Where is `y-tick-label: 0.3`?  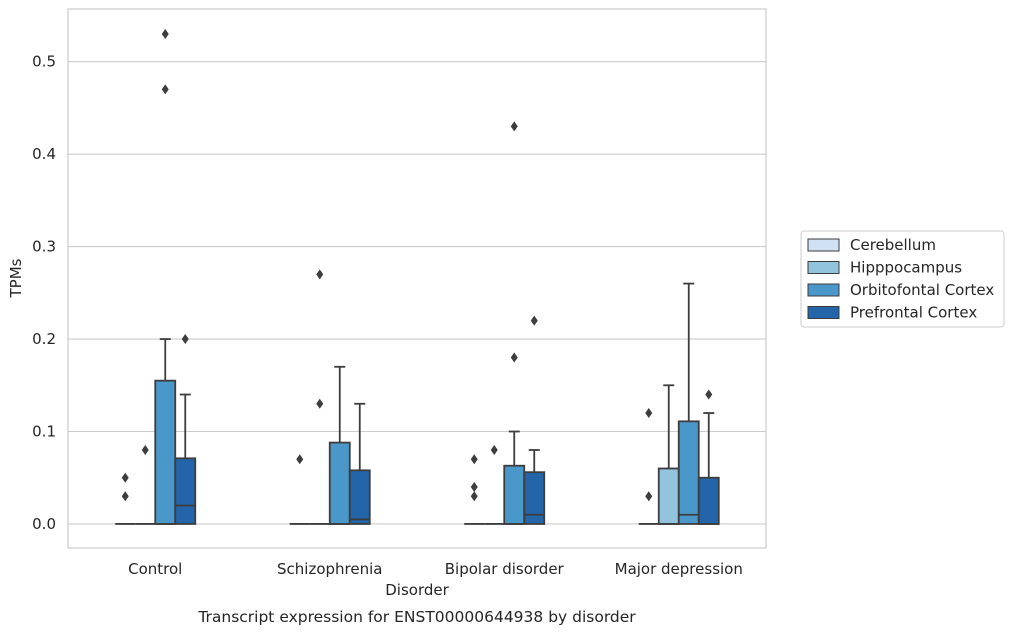
y-tick-label: 0.3 is located at coordinates (44, 247).